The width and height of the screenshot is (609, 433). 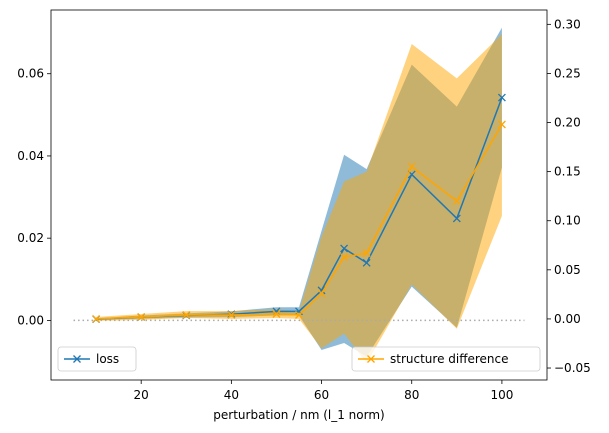 What do you see at coordinates (567, 123) in the screenshot?
I see `right-y-tick-label: 0.20` at bounding box center [567, 123].